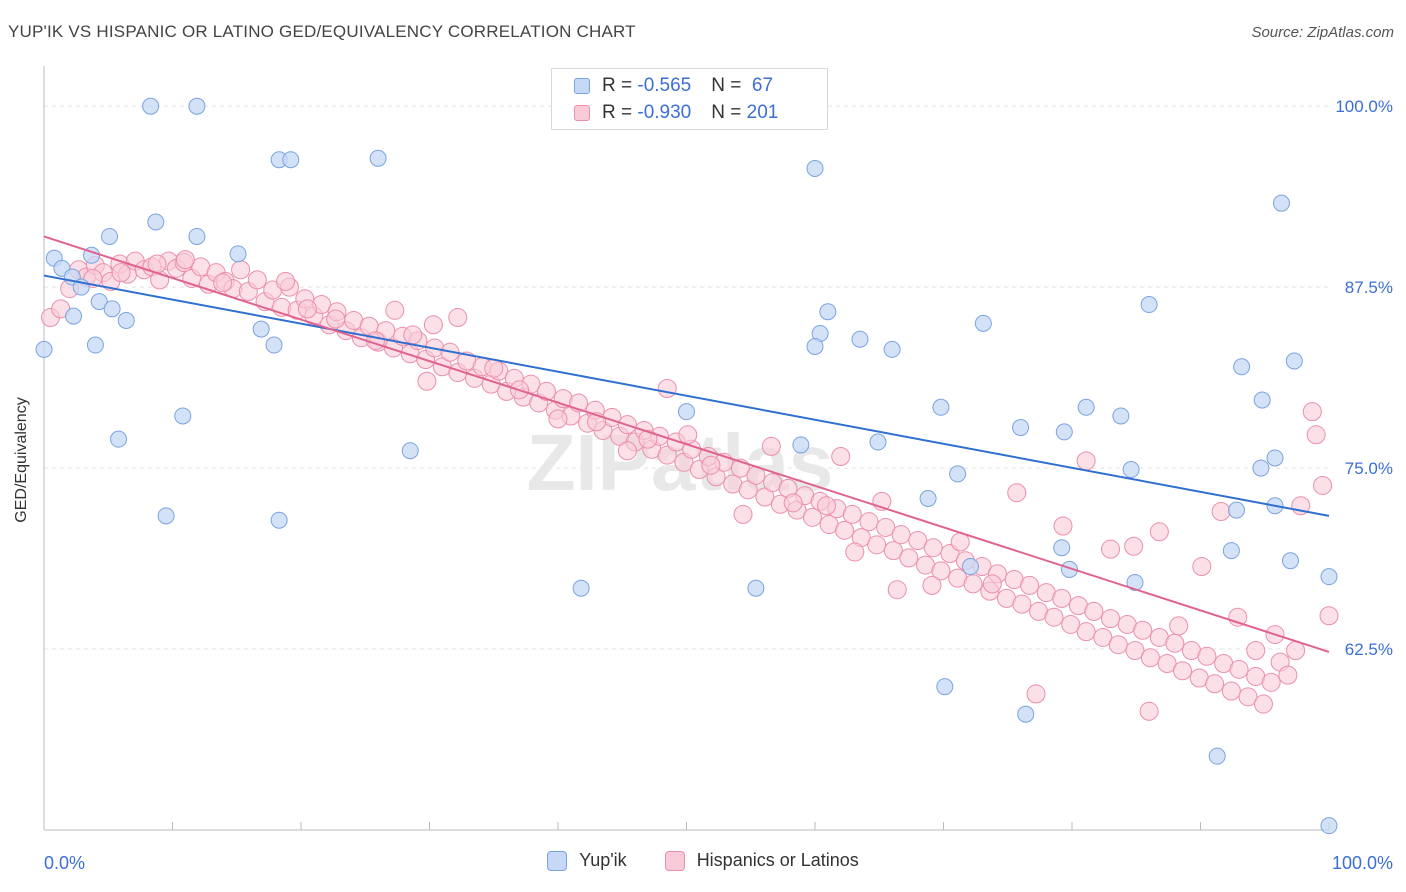 This screenshot has width=1406, height=892. I want to click on x-tick-label: 0.0%, so click(64, 863).